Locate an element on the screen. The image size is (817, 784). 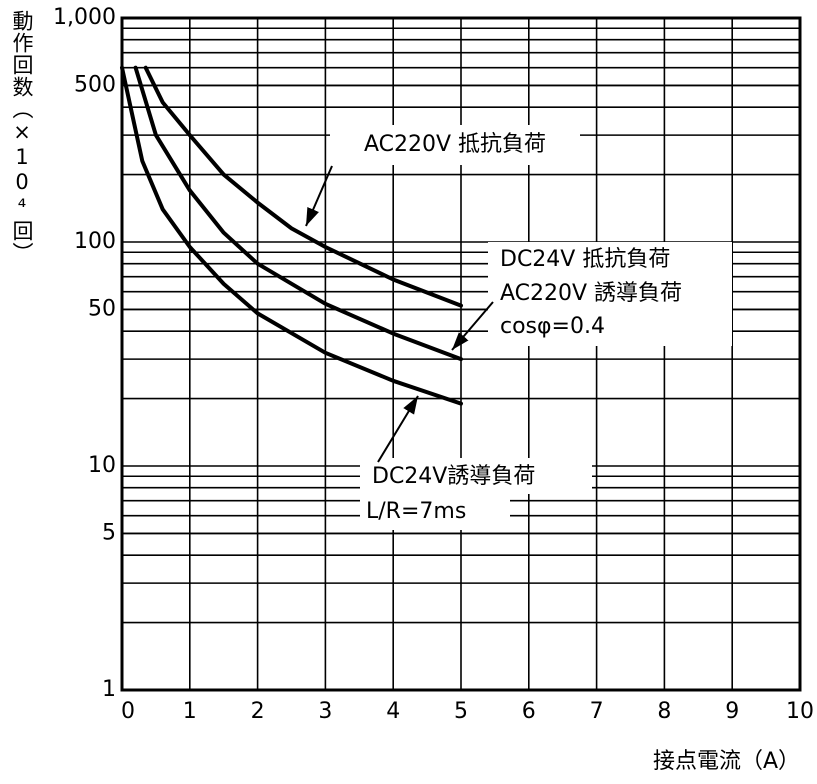
curve is located at coordinates (303, 186).